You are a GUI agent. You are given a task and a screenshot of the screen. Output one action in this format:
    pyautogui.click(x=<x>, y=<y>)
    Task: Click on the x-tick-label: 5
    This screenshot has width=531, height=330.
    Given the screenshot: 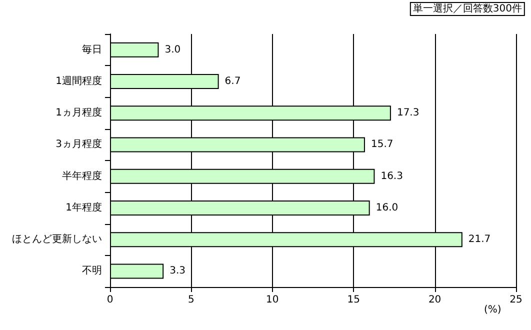 What is the action you would take?
    pyautogui.click(x=191, y=300)
    